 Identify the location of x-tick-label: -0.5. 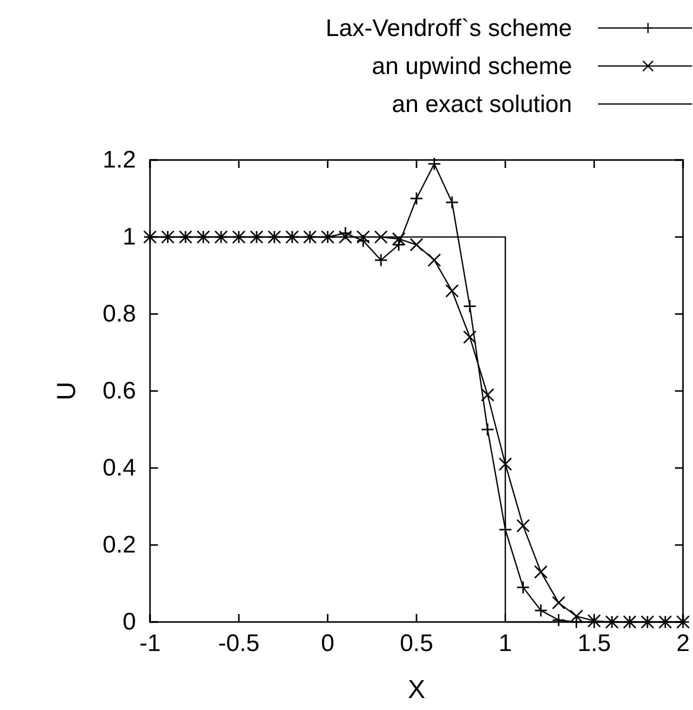
(239, 644).